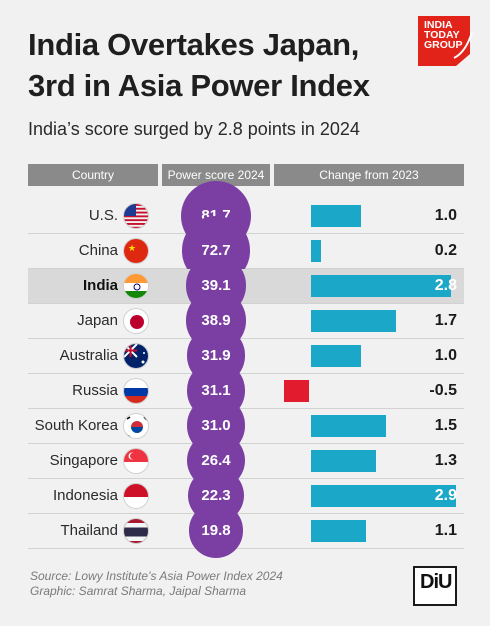  Describe the element at coordinates (443, 35) in the screenshot. I see `india-today-logo-text: INDIA TODAY GROUP` at that location.